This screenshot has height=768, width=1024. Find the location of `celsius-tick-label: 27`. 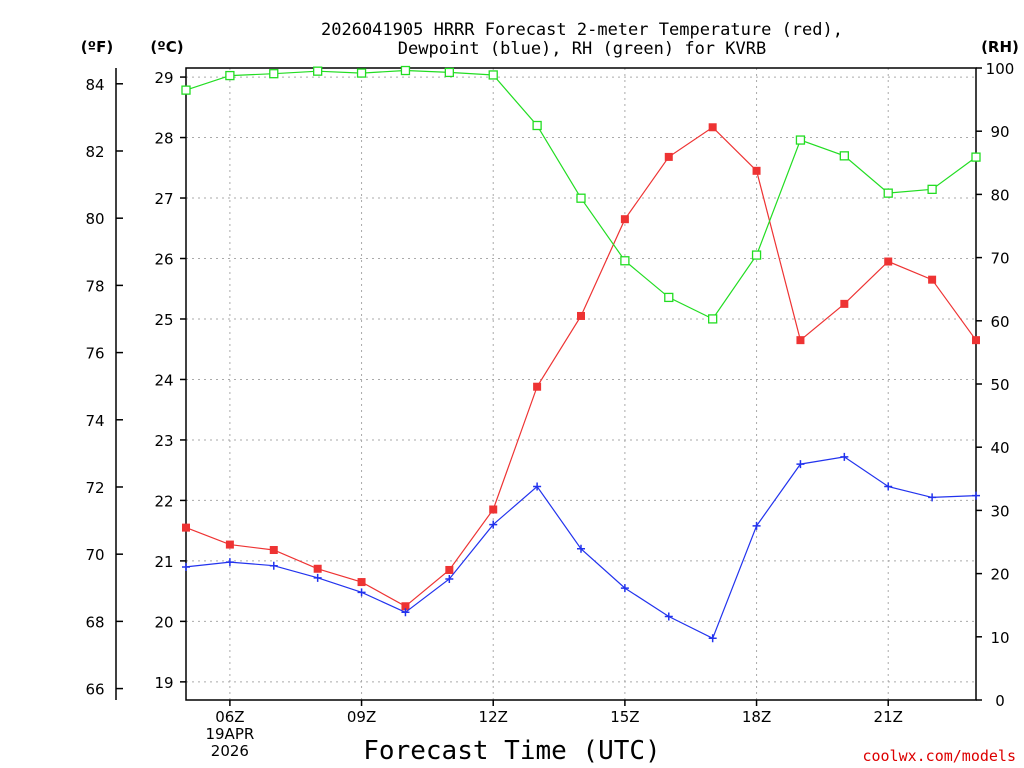

celsius-tick-label: 27 is located at coordinates (163, 199).